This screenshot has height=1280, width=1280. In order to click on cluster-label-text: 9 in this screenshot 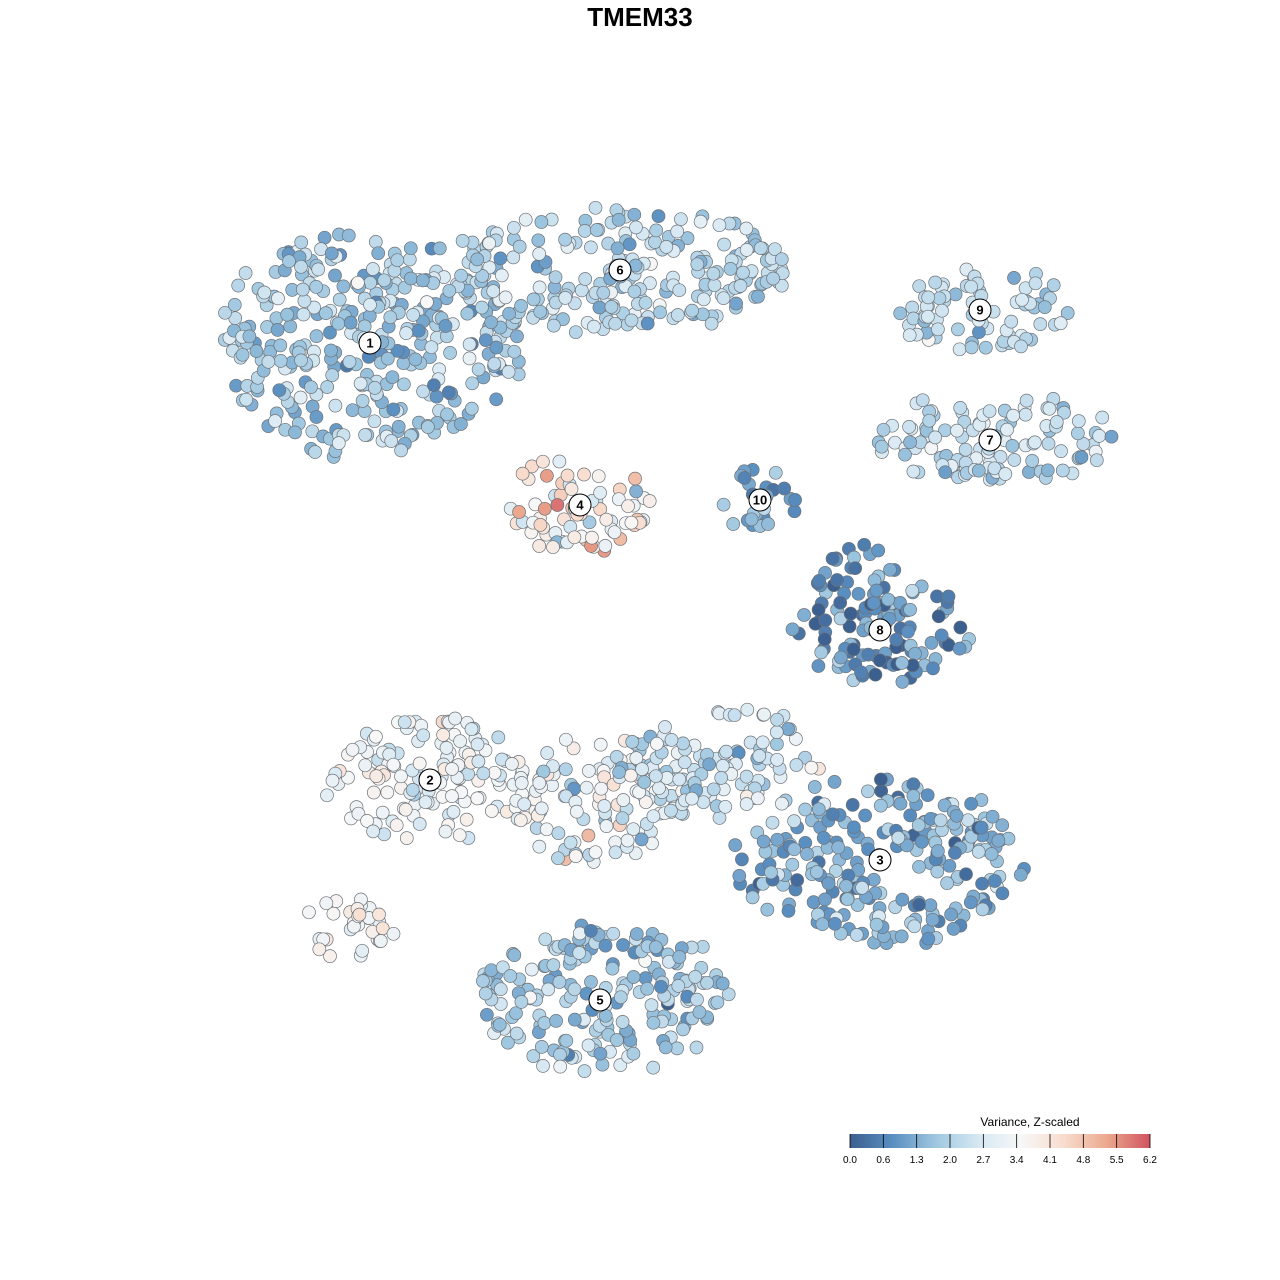, I will do `click(979, 310)`.